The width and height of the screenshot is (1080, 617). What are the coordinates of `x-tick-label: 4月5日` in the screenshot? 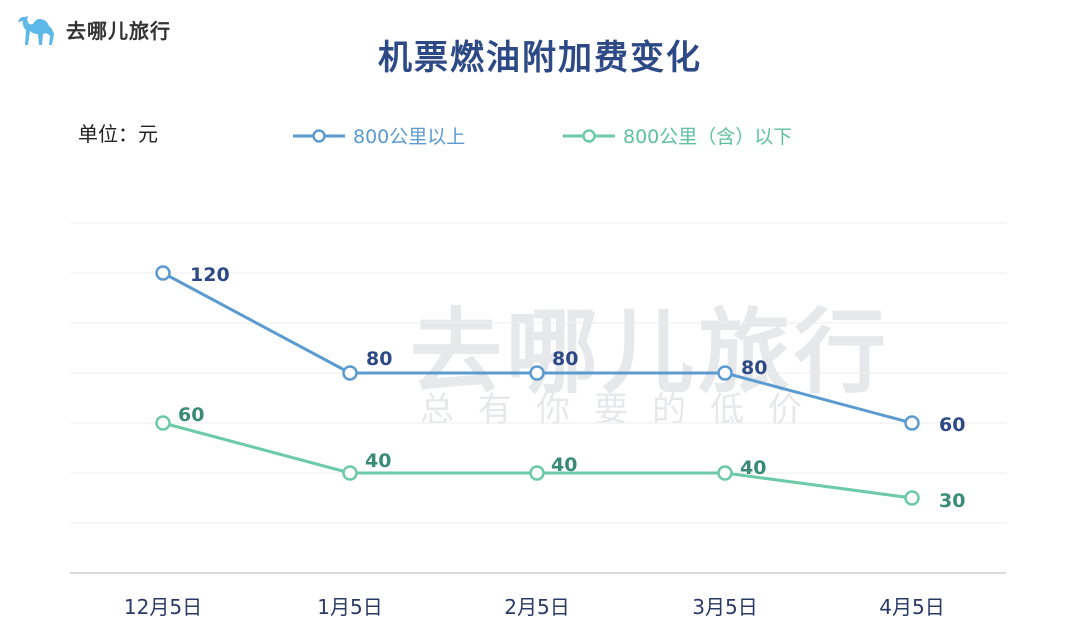 It's located at (911, 606).